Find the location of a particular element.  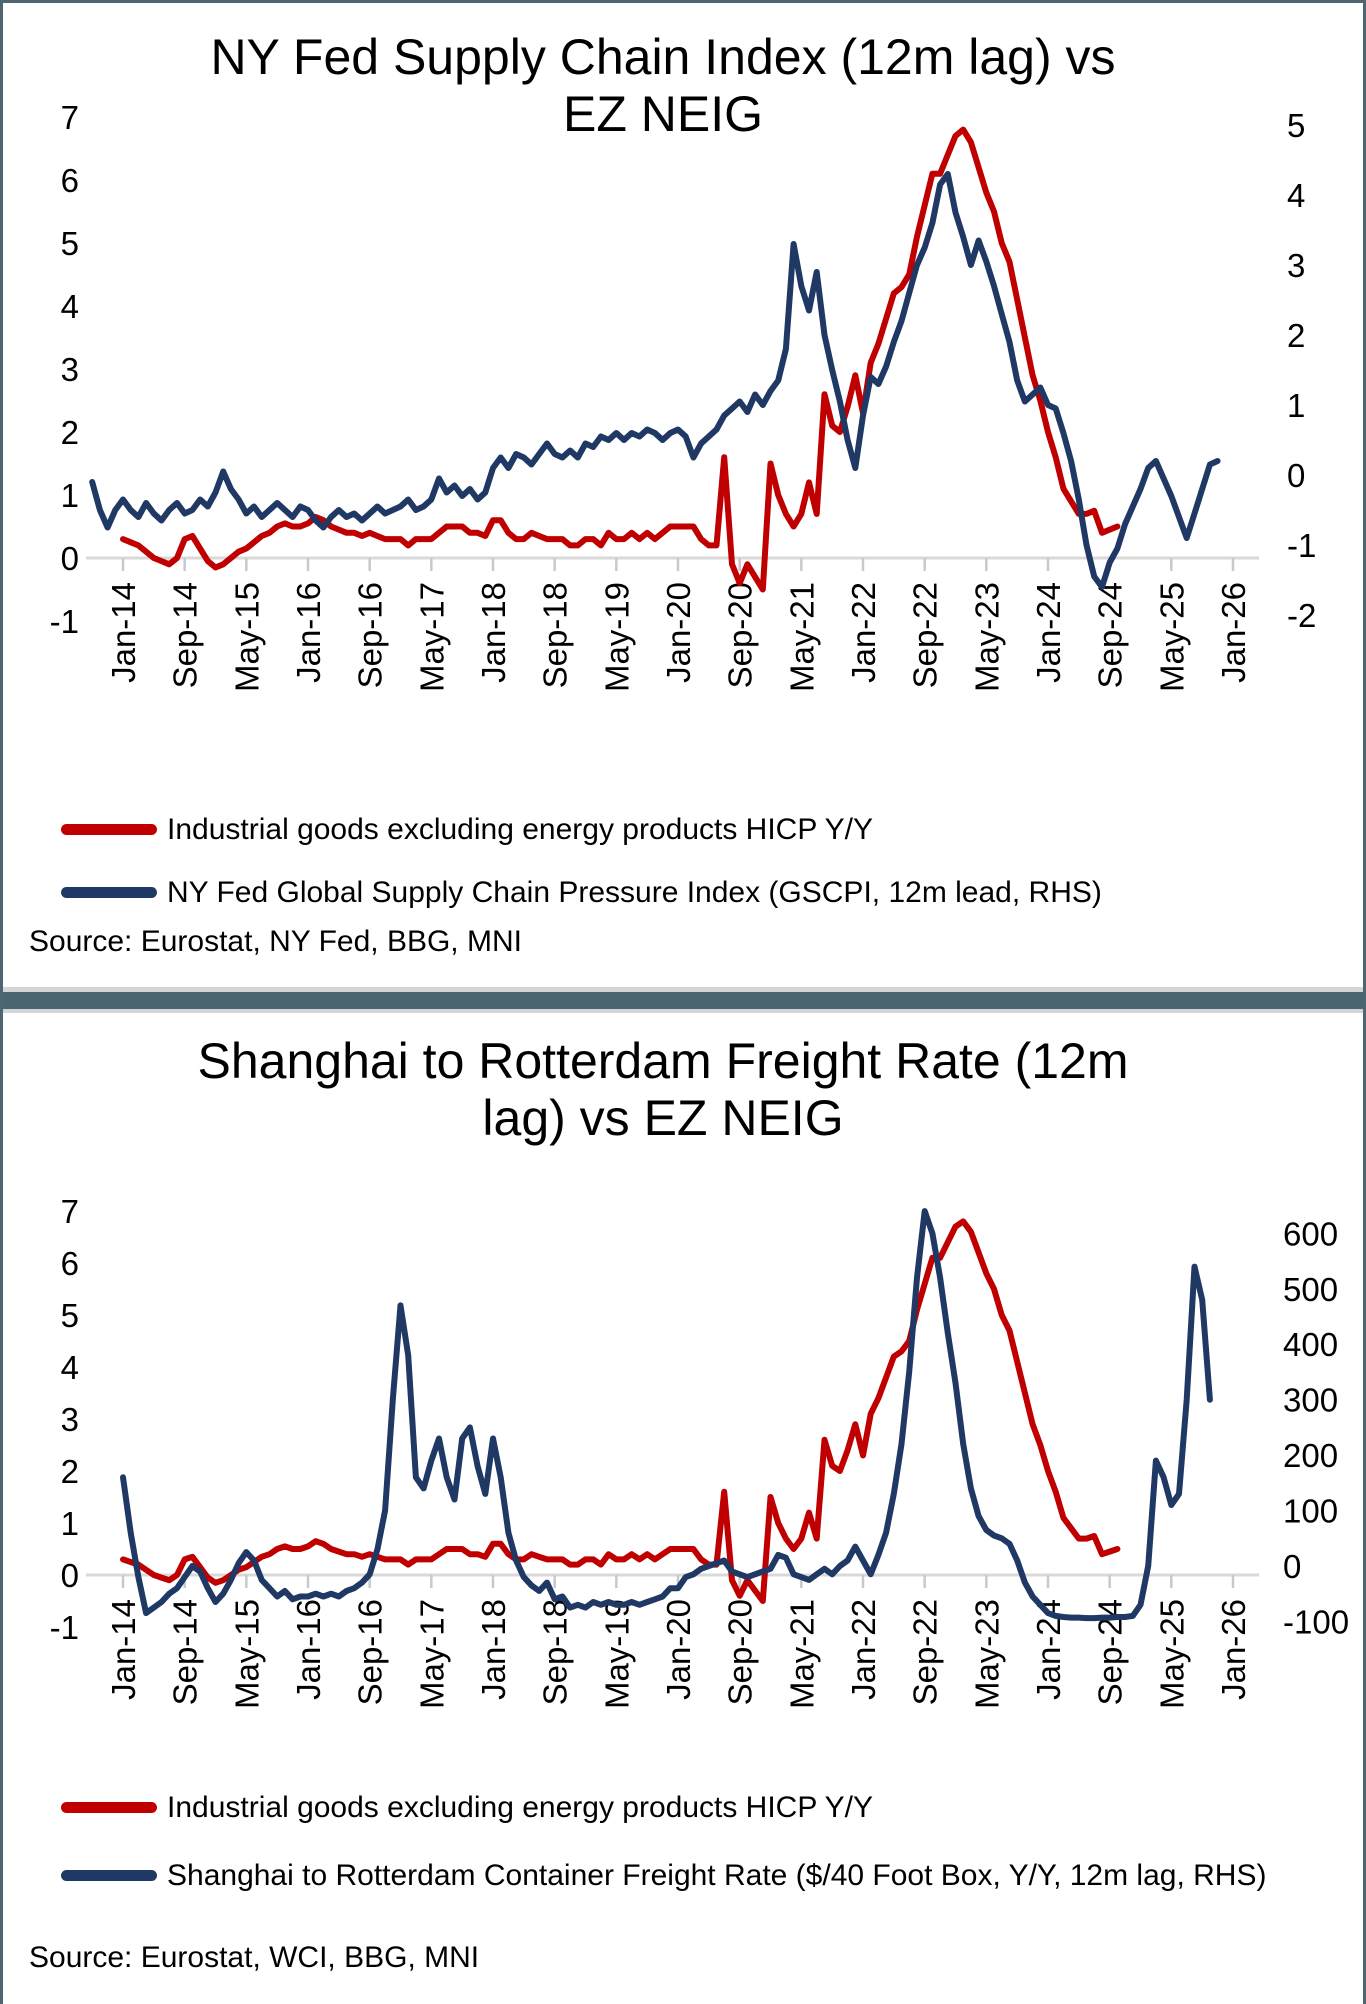

bottom-x-tick-label: Jan-20 is located at coordinates (678, 1649).